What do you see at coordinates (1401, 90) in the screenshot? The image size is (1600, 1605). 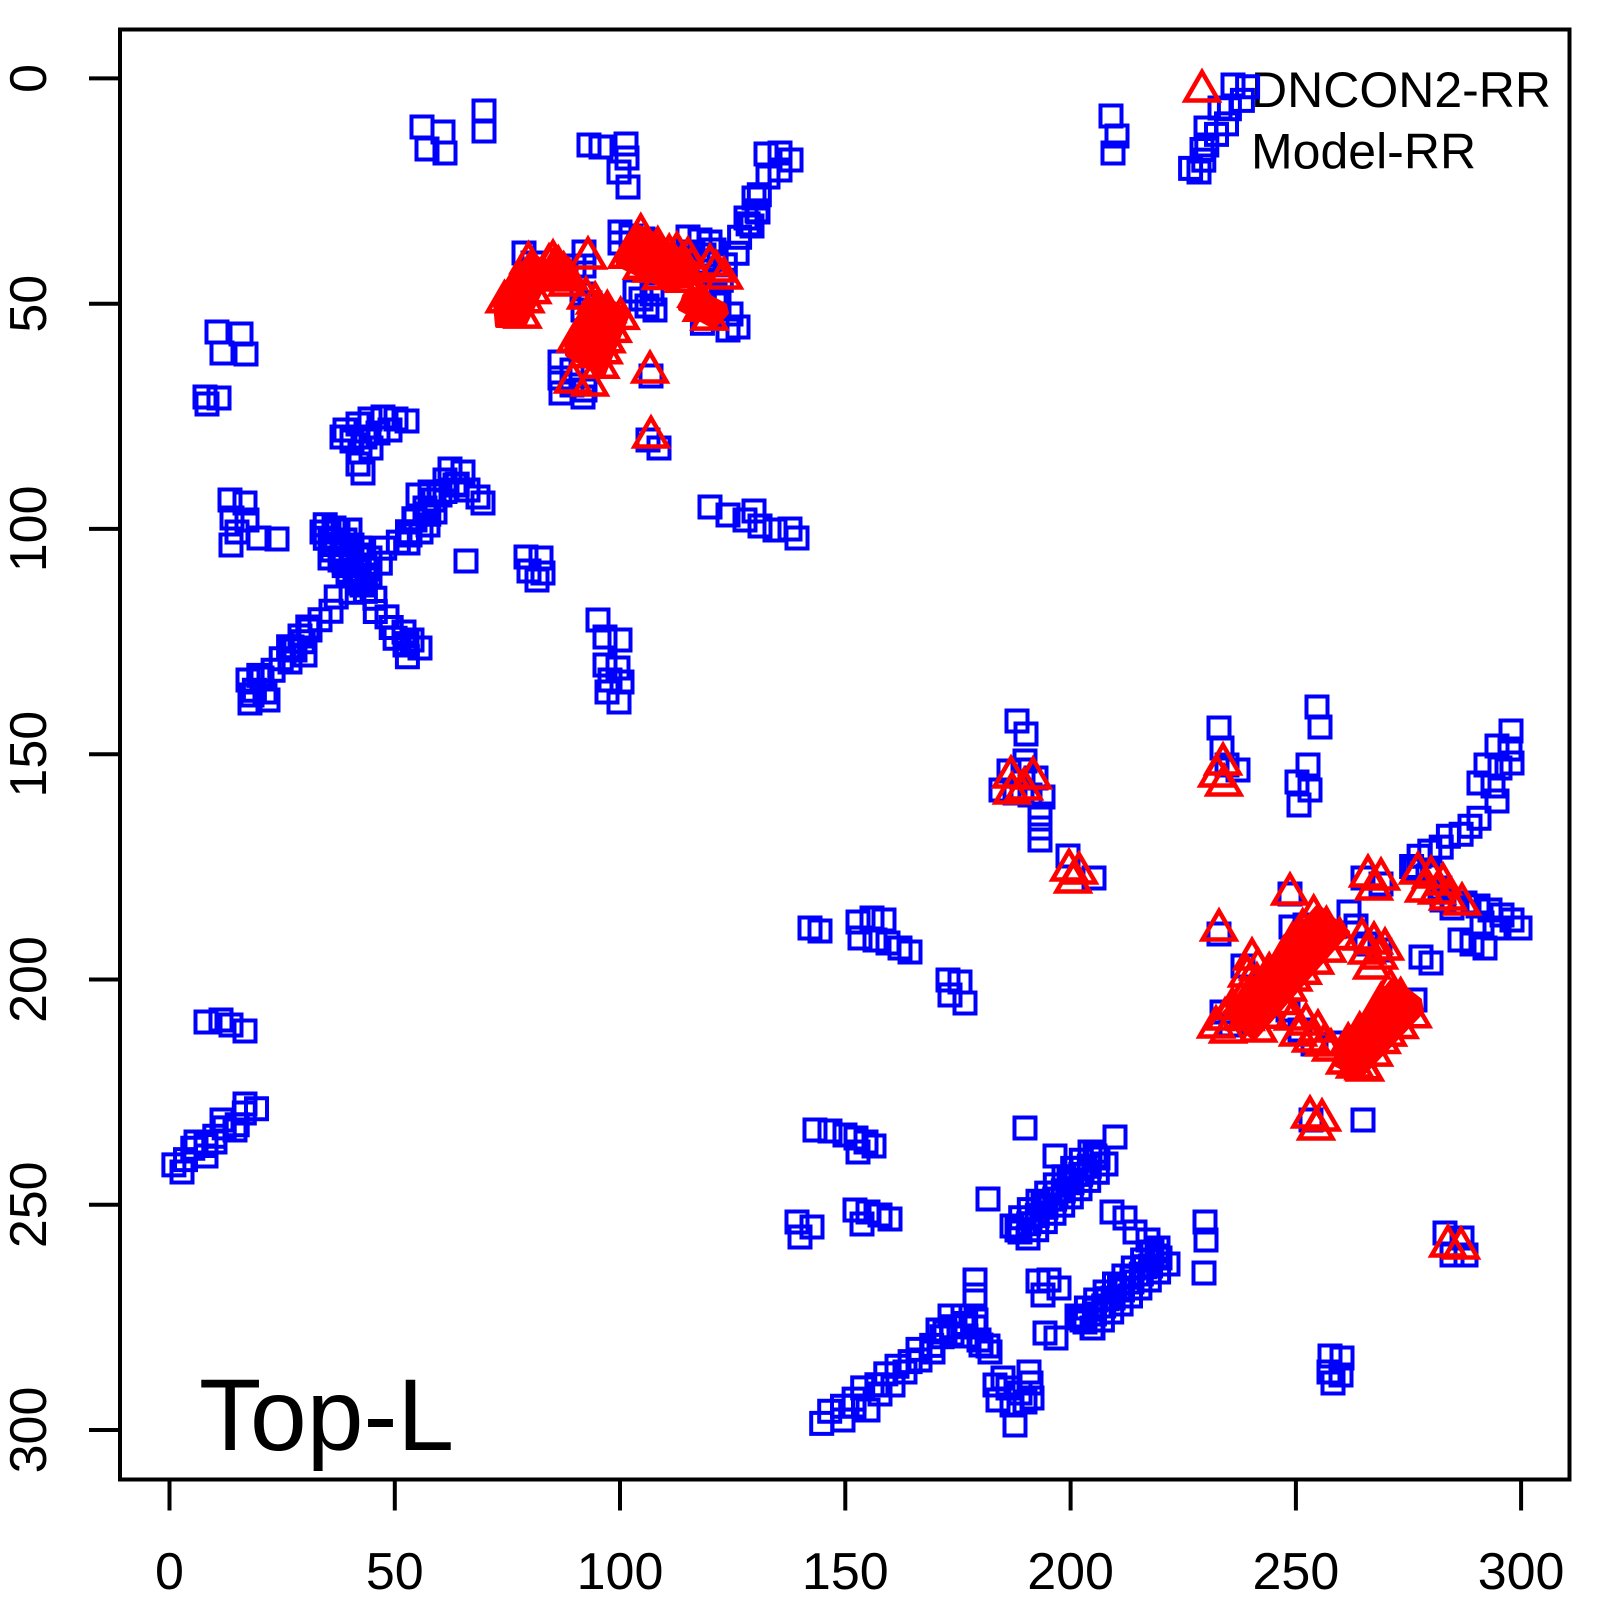 I see `svg-text: DNCON2-RR` at bounding box center [1401, 90].